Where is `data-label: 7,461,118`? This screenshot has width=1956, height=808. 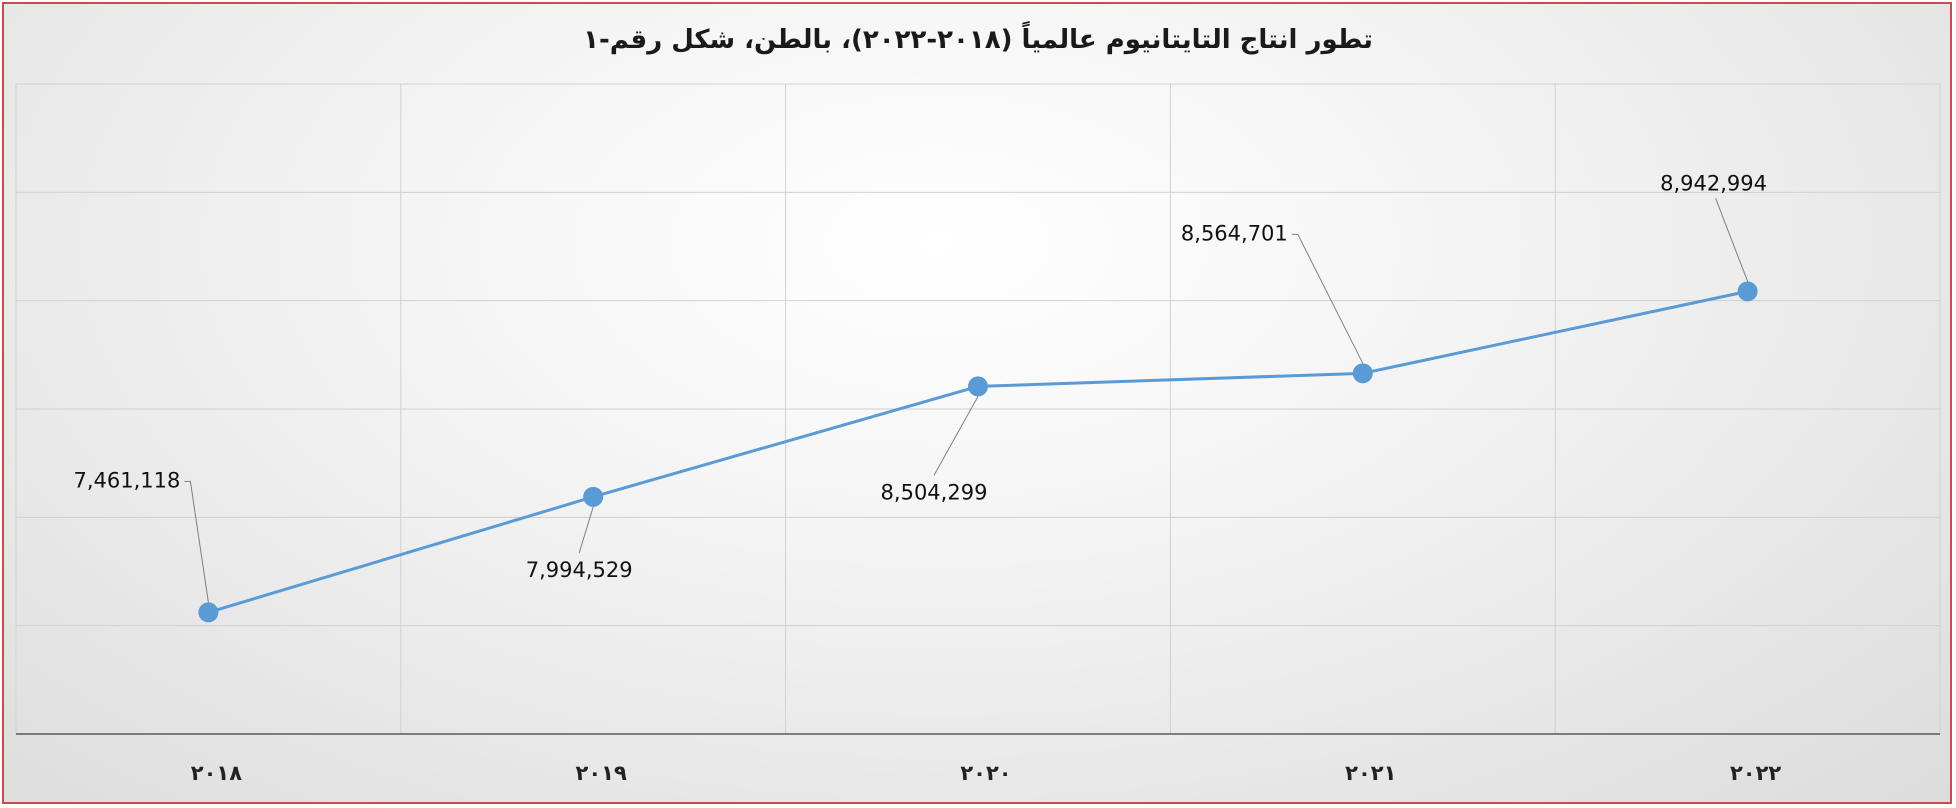 data-label: 7,461,118 is located at coordinates (127, 480).